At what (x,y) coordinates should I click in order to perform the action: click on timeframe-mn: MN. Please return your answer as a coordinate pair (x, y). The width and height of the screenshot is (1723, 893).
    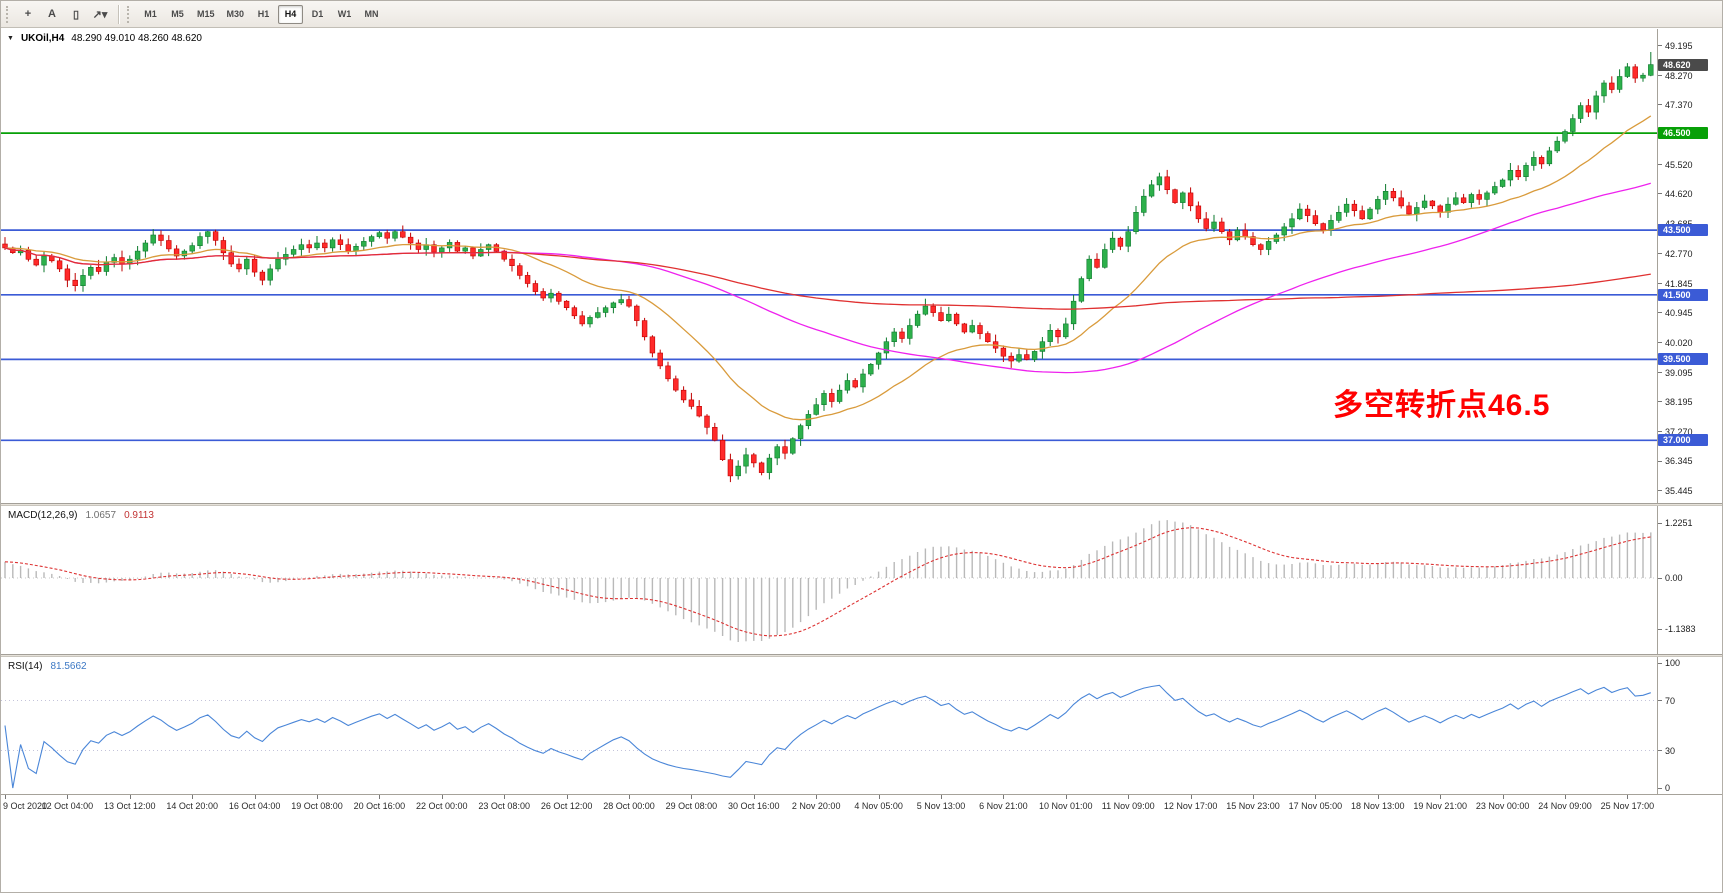
    Looking at the image, I should click on (371, 14).